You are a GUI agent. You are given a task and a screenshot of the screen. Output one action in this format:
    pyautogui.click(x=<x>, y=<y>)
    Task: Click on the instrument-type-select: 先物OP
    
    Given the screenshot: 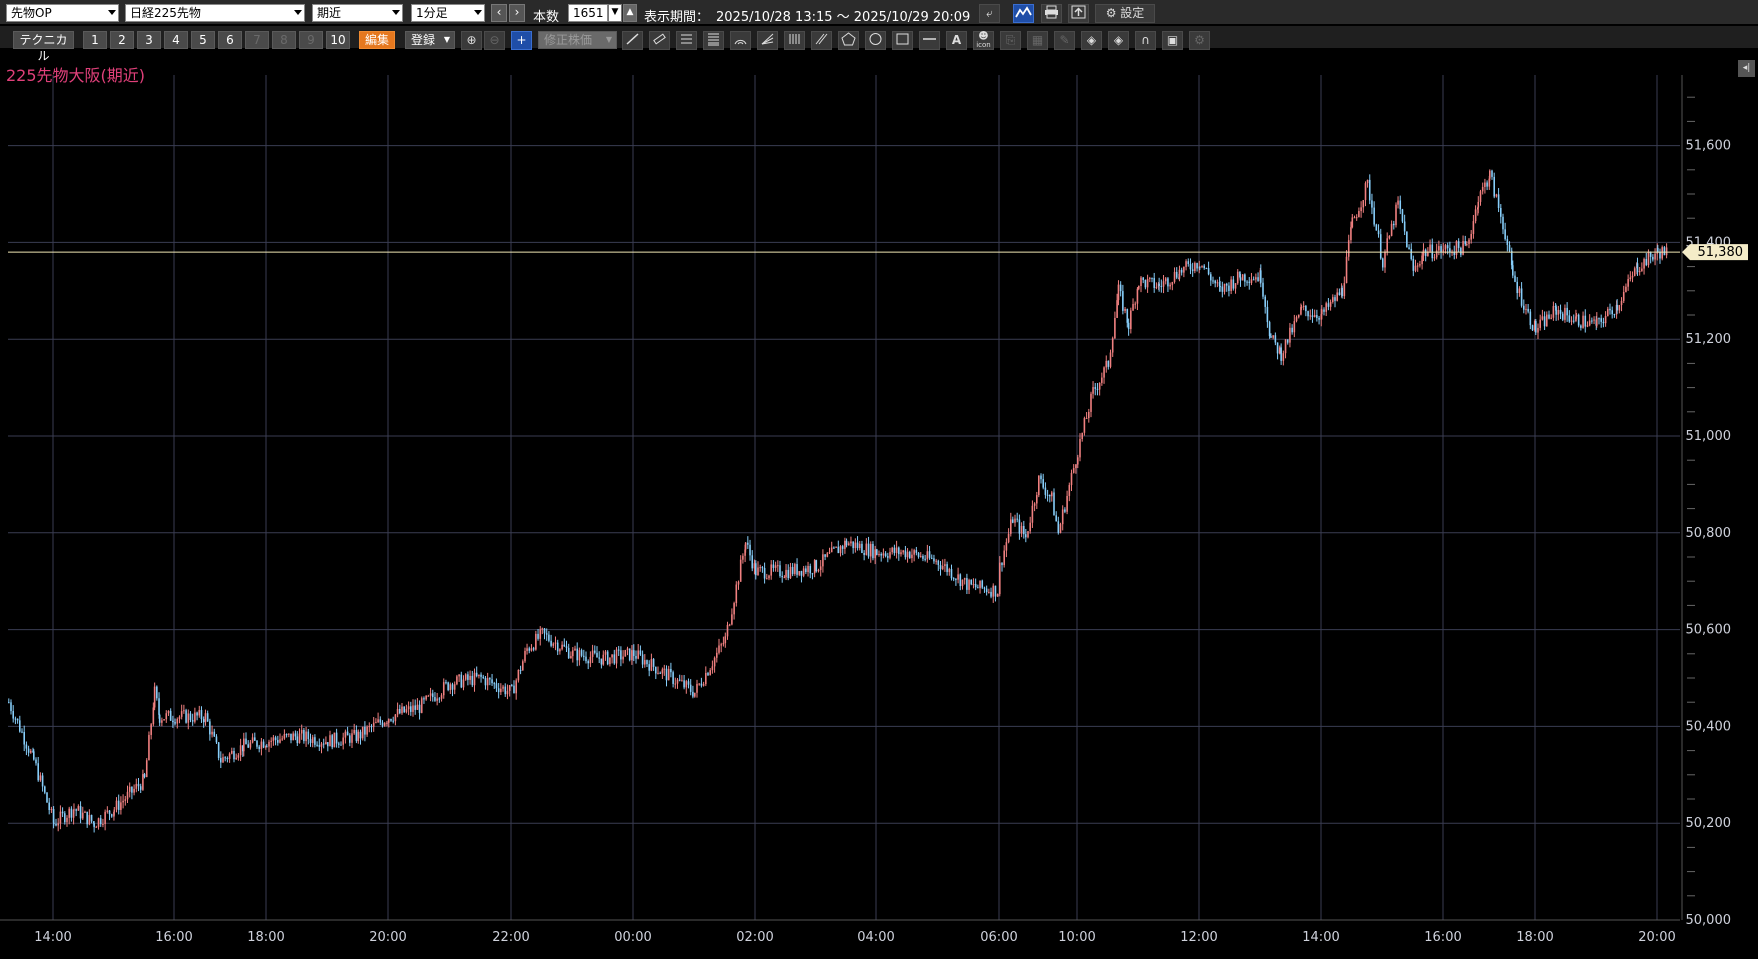 What is the action you would take?
    pyautogui.click(x=62, y=13)
    